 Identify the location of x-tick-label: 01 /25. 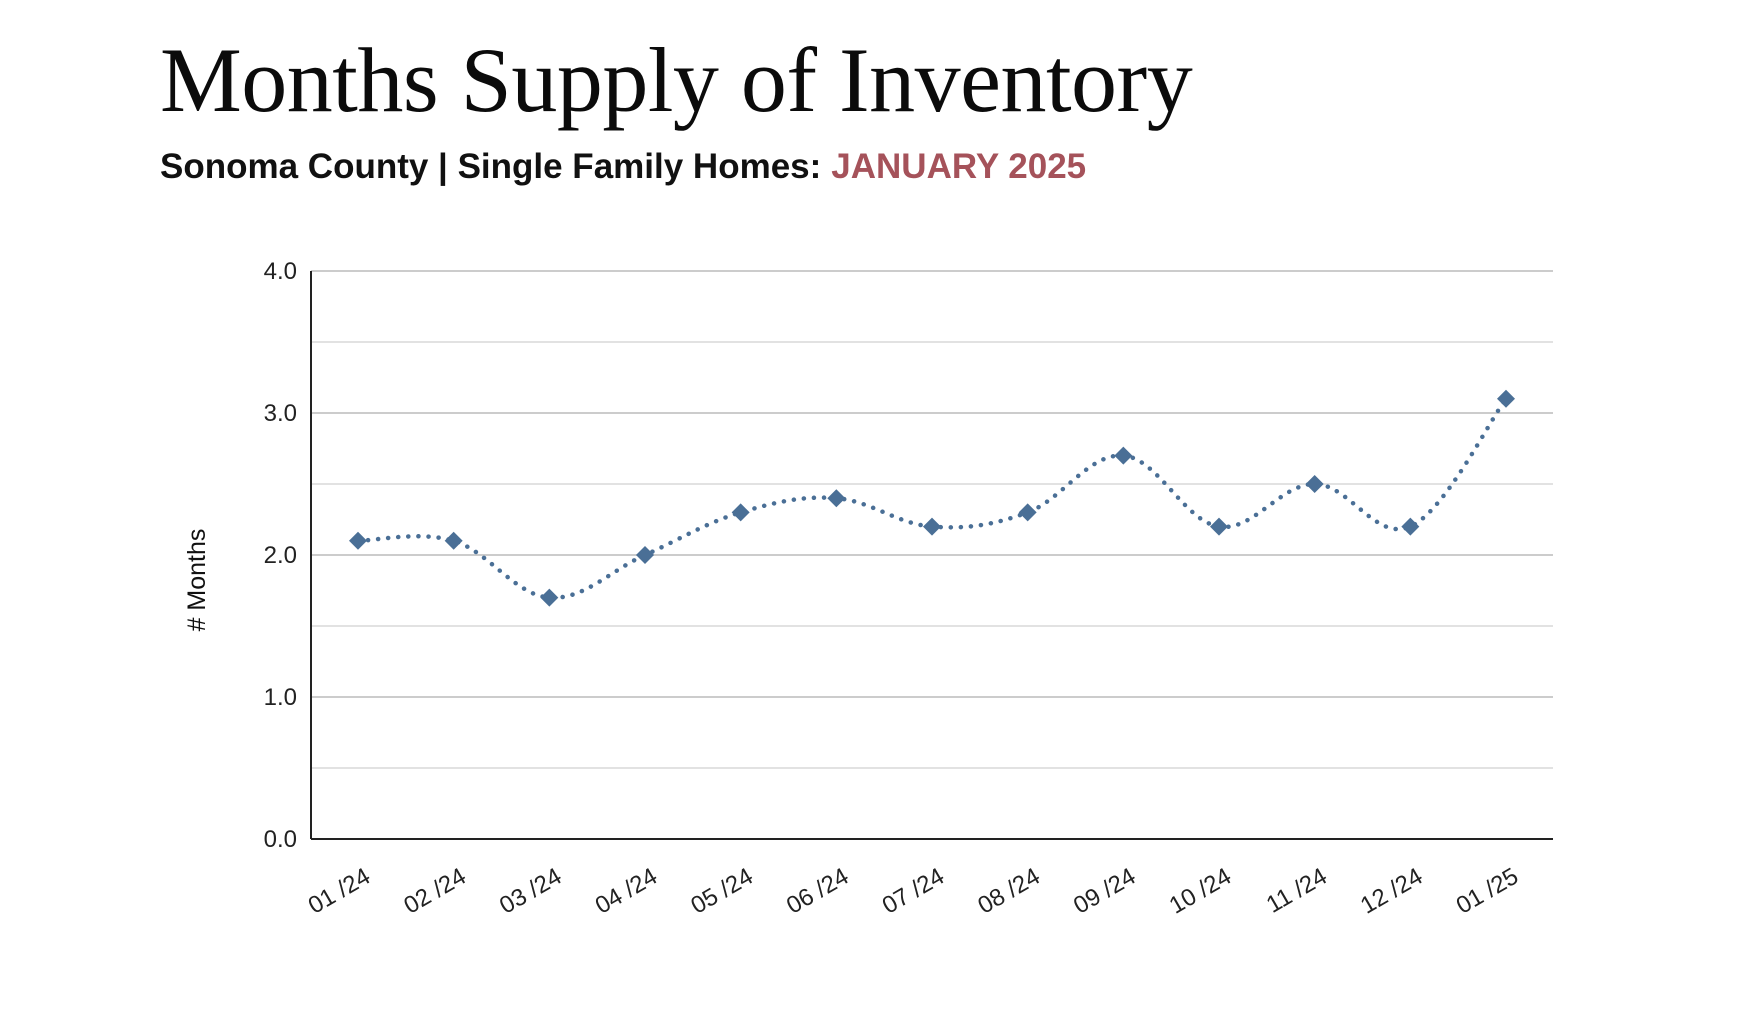
(1487, 891).